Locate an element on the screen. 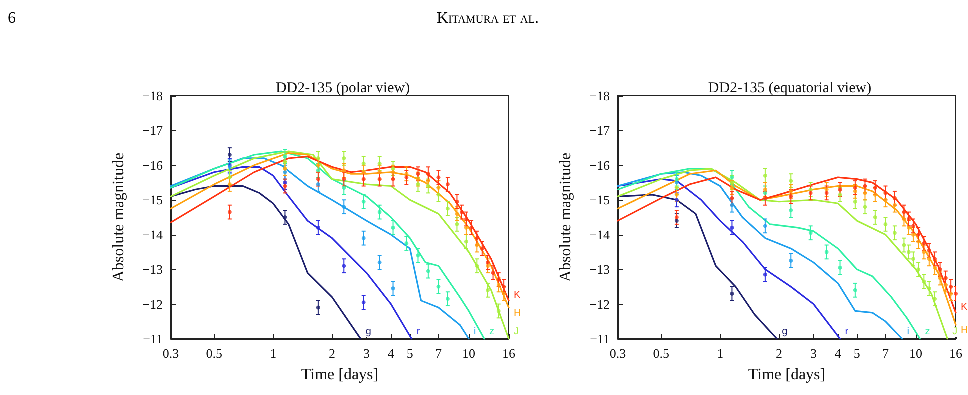 This screenshot has width=968, height=395. chart-title: DD2-135 (polar view) is located at coordinates (343, 88).